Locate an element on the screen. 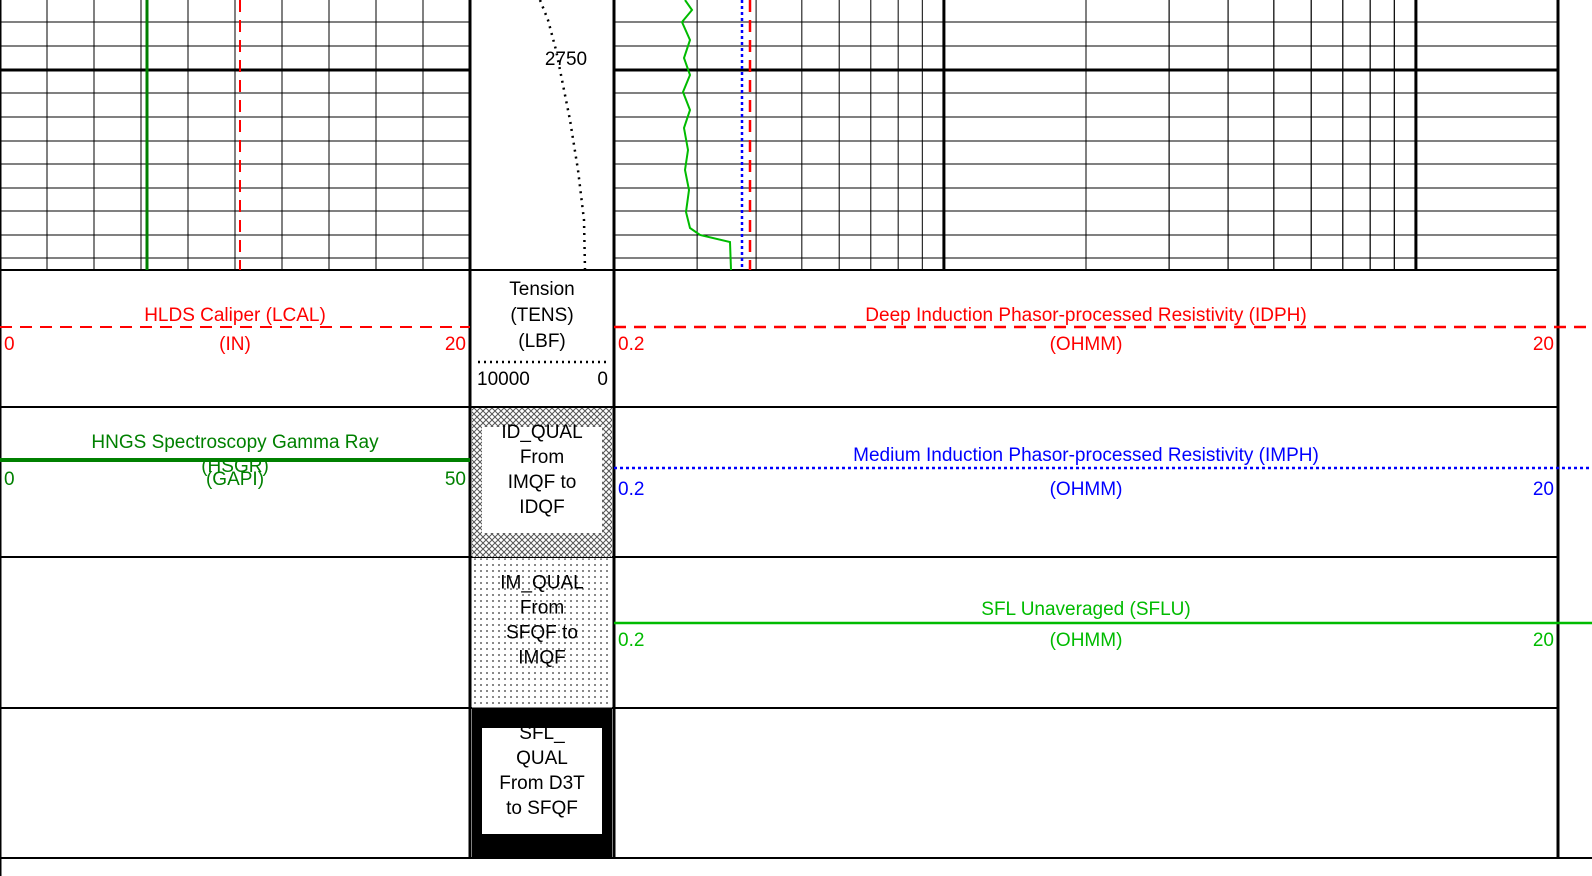  flag-label: to SFQF is located at coordinates (542, 808).